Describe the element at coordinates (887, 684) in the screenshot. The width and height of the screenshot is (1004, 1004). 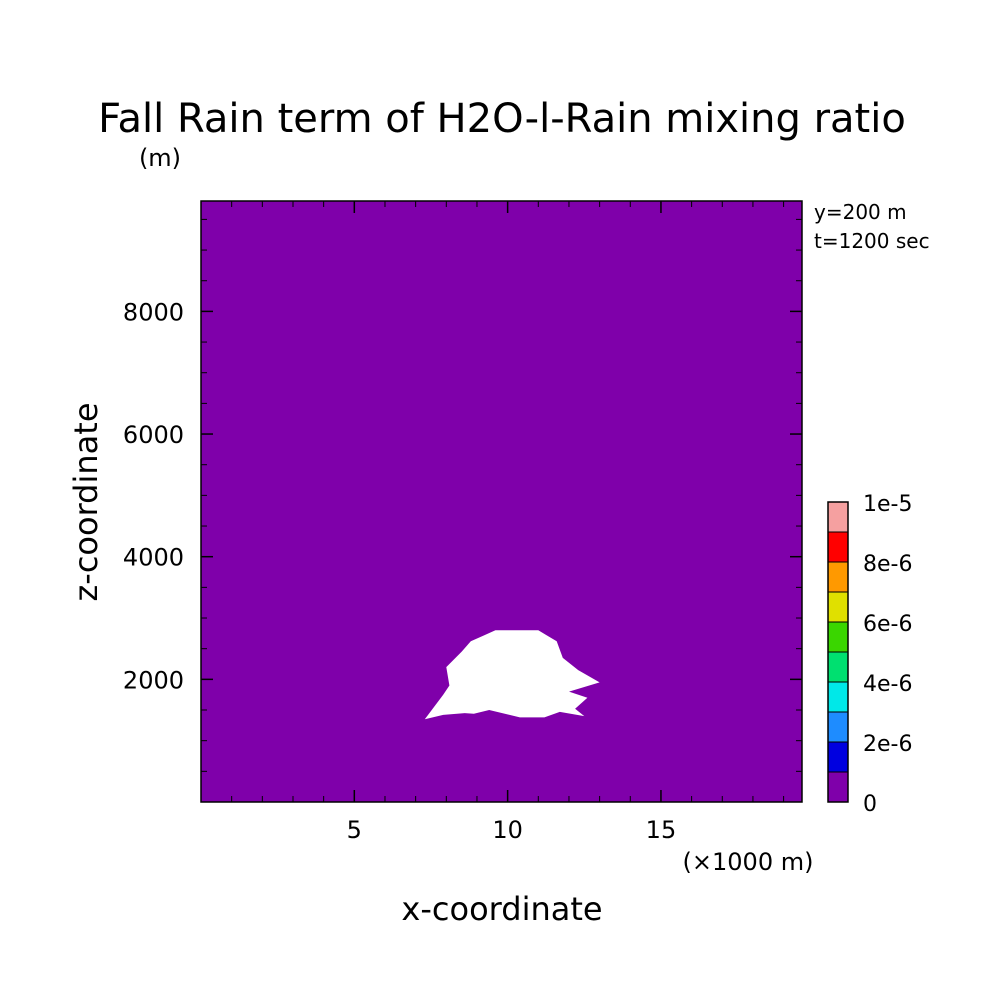
I see `colorbar-label: 4e-6` at that location.